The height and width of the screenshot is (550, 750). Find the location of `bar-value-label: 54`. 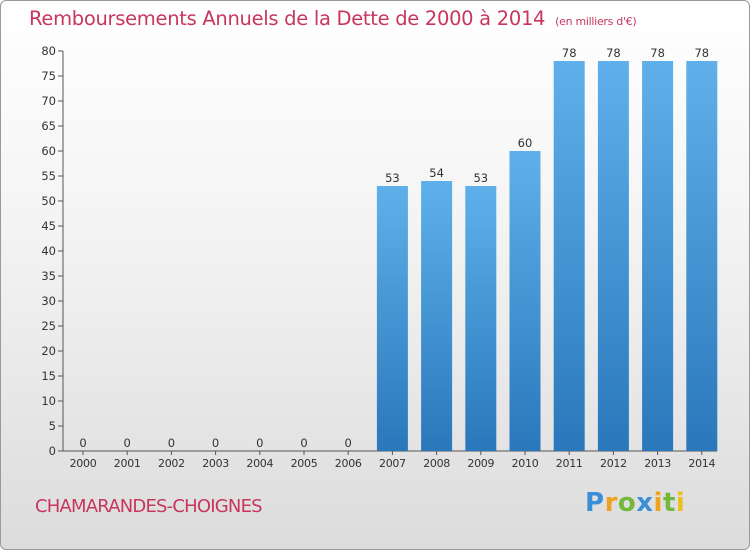

bar-value-label: 54 is located at coordinates (436, 173).